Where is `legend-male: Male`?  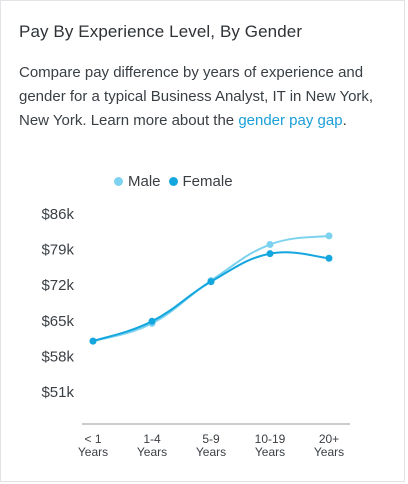
legend-male: Male is located at coordinates (137, 181).